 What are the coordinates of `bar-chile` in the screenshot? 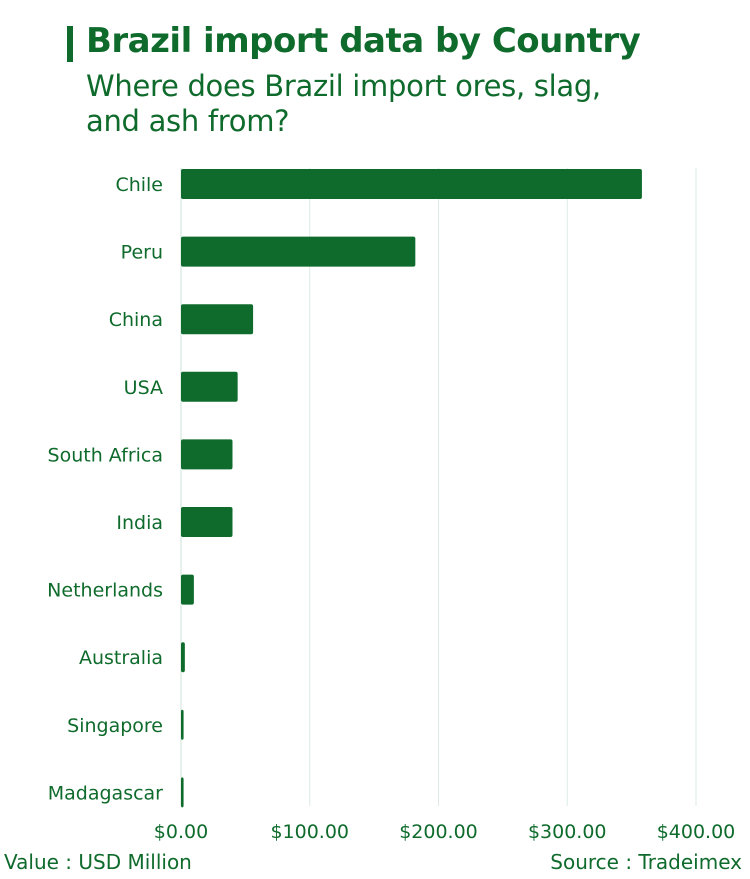 It's located at (411, 184).